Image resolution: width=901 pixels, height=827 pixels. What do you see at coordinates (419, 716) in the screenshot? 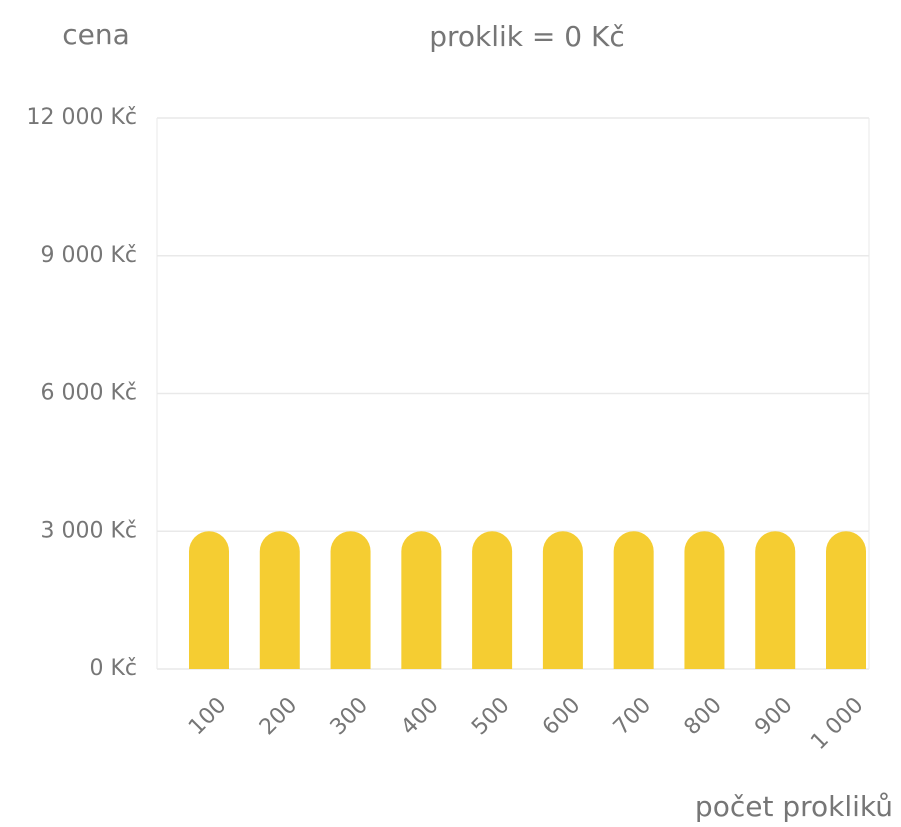
I see `x-tick-label: 400` at bounding box center [419, 716].